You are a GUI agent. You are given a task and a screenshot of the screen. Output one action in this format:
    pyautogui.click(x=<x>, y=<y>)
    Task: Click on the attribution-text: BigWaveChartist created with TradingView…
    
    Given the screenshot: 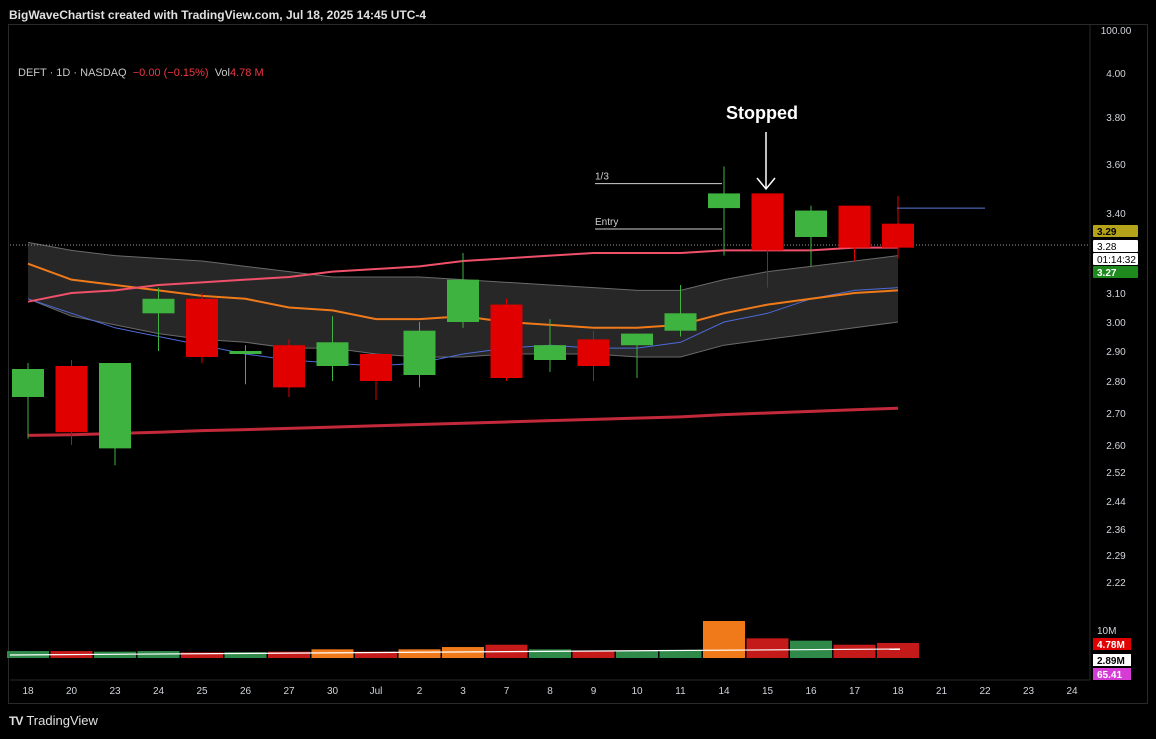 What is the action you would take?
    pyautogui.click(x=218, y=15)
    